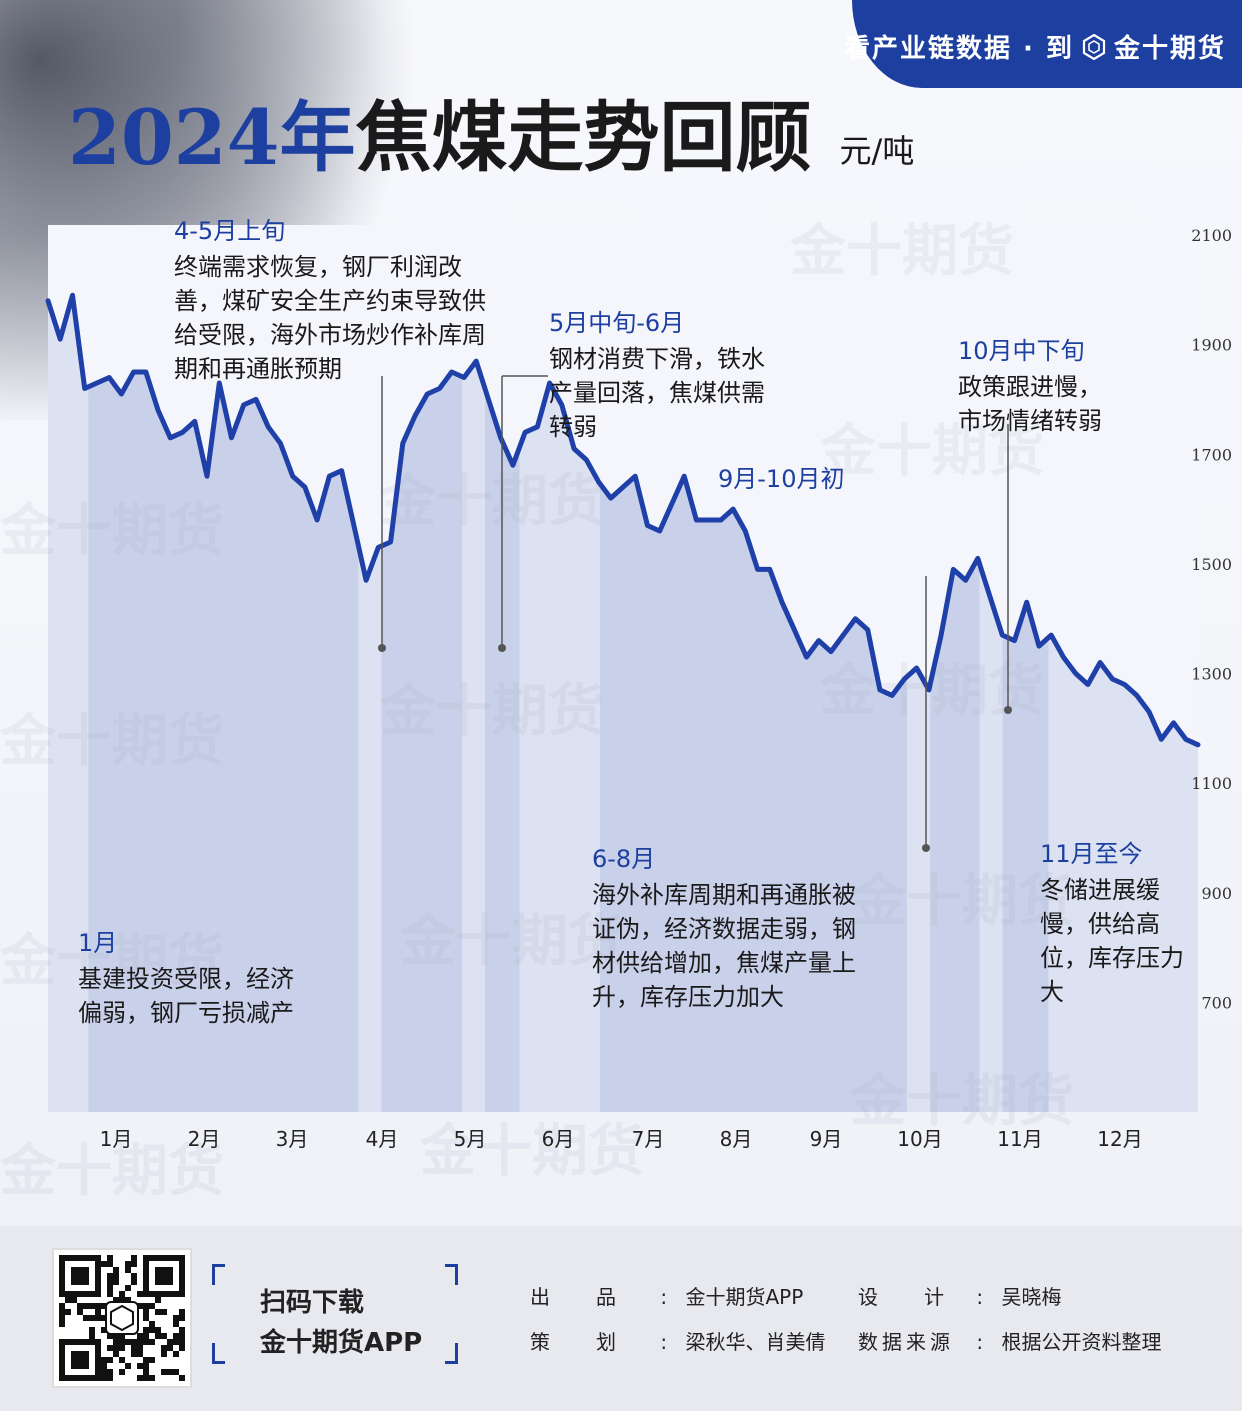 The width and height of the screenshot is (1242, 1411). Describe the element at coordinates (116, 1139) in the screenshot. I see `x-tick-label: 1月` at that location.